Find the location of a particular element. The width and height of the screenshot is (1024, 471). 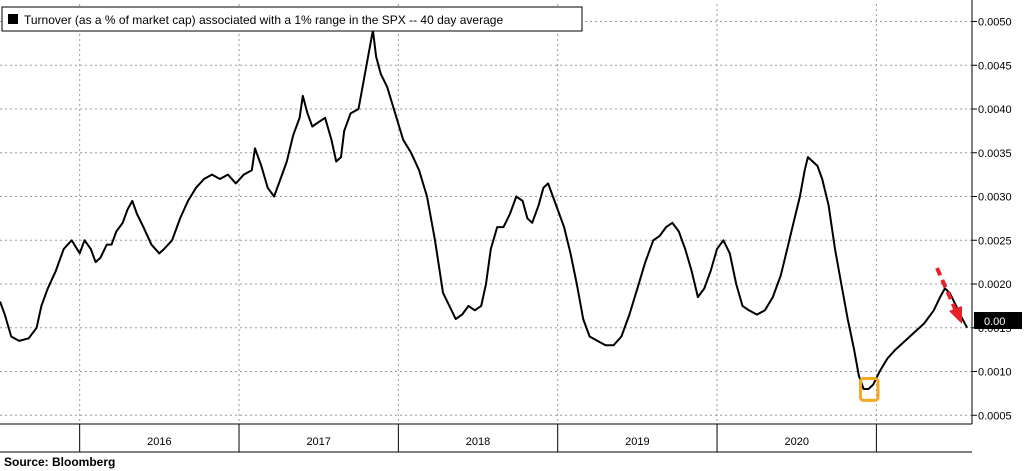

y-tick-label: 0.0045 is located at coordinates (995, 66).